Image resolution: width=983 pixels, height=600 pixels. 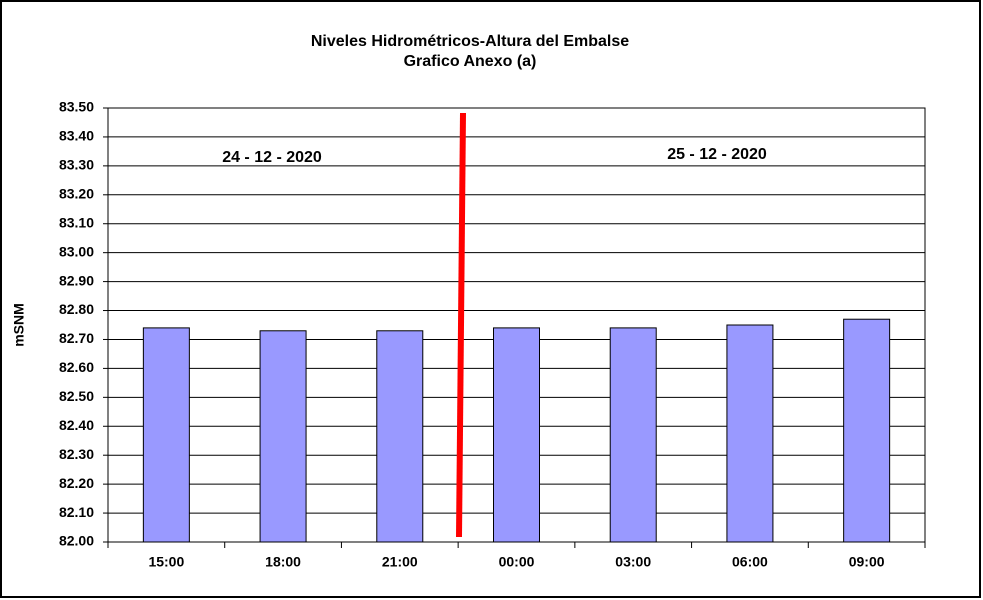 I want to click on x-tick-label: 21:00, so click(x=400, y=562).